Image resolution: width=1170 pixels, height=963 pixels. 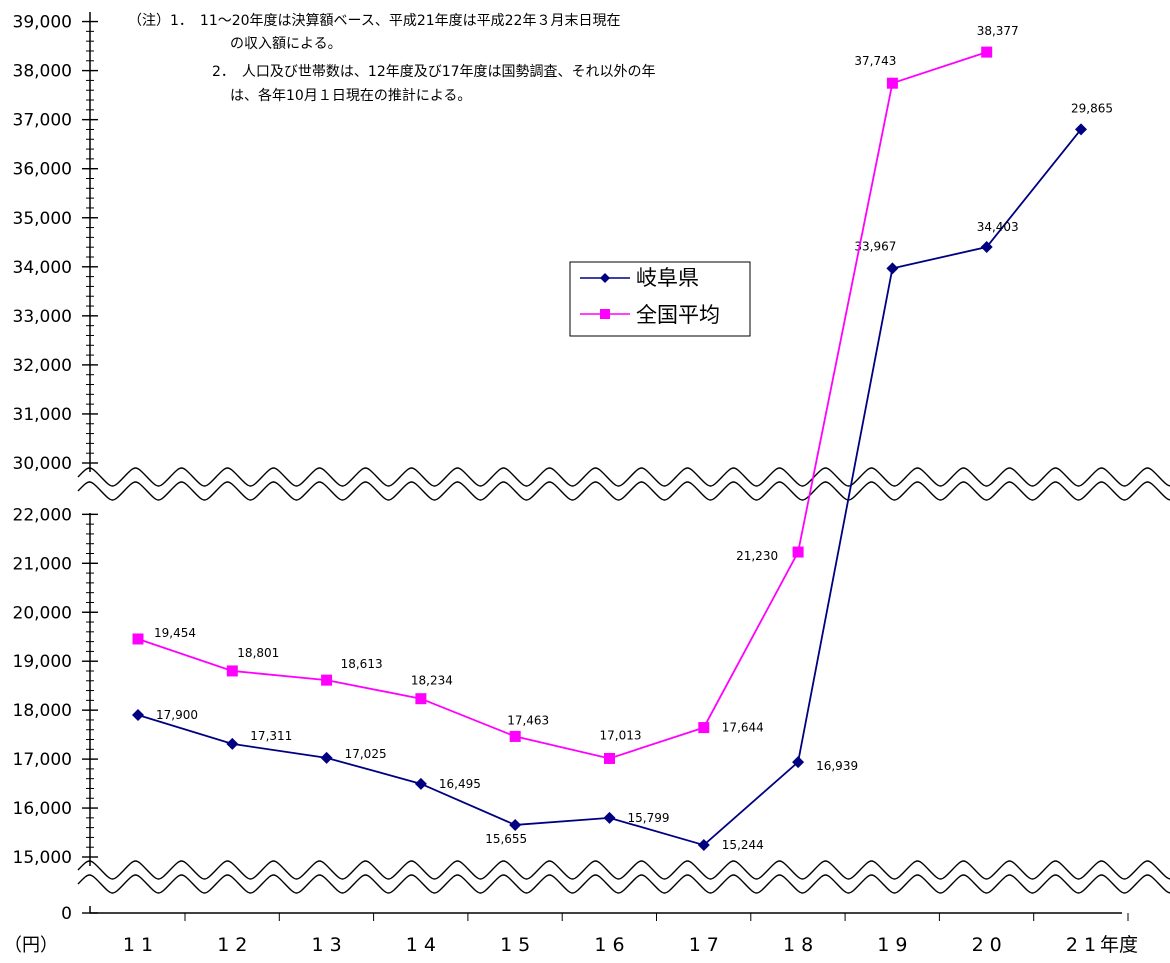 I want to click on y-tick-label: 16,000, so click(x=42, y=809).